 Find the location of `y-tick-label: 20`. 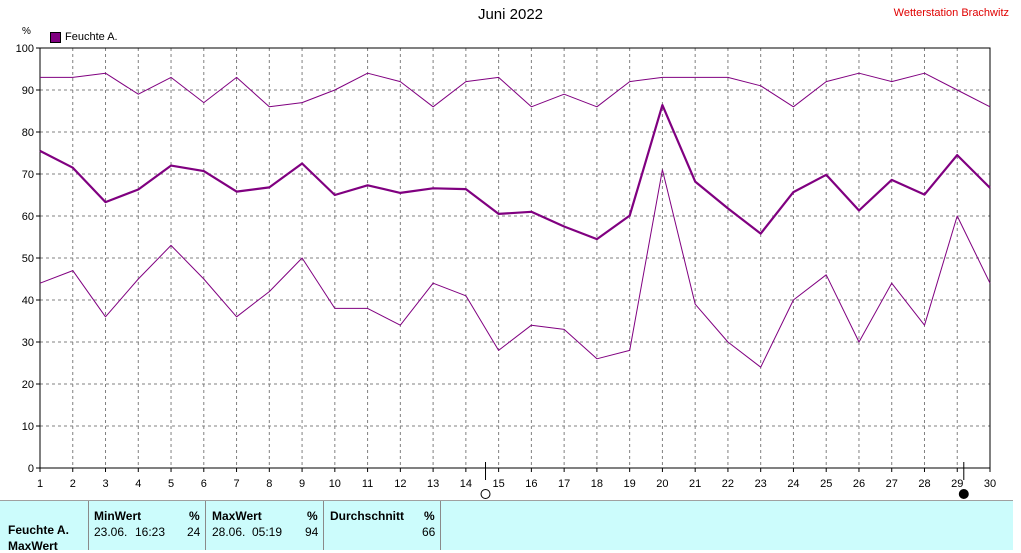

y-tick-label: 20 is located at coordinates (28, 385).